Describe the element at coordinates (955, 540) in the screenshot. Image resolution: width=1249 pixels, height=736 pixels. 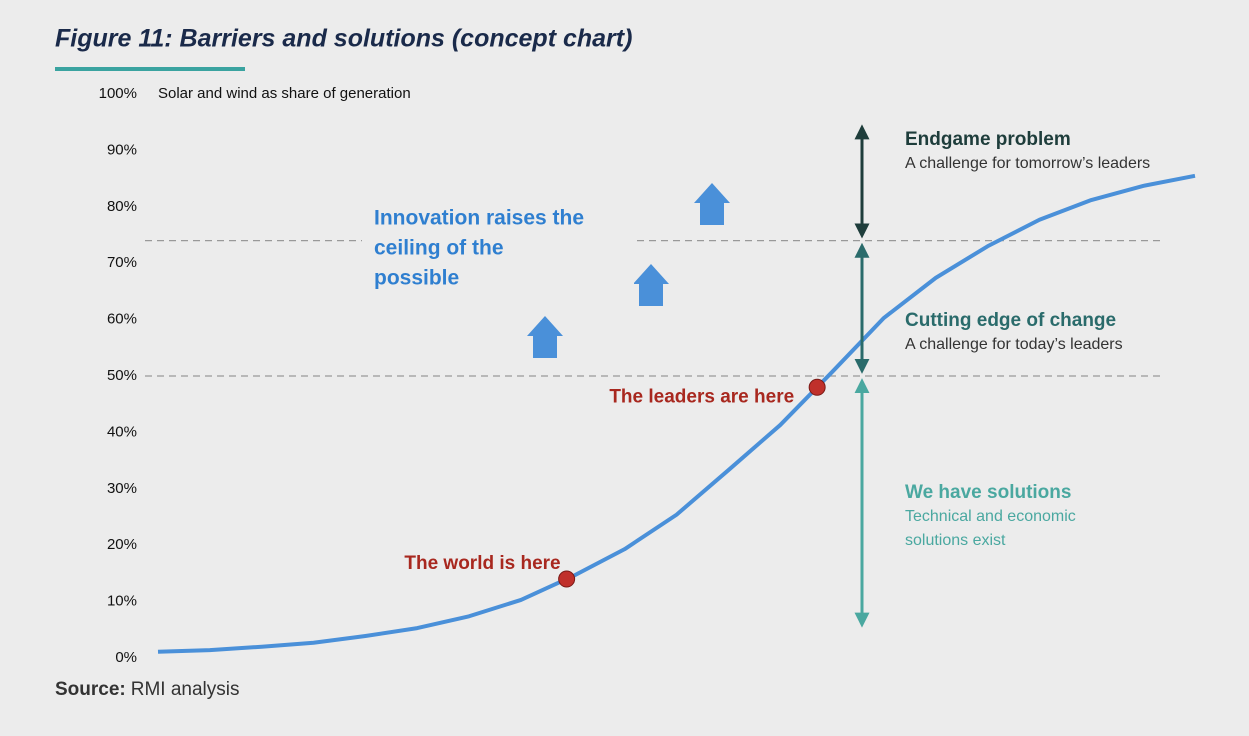
I see `region-subtitle: solutions exist` at that location.